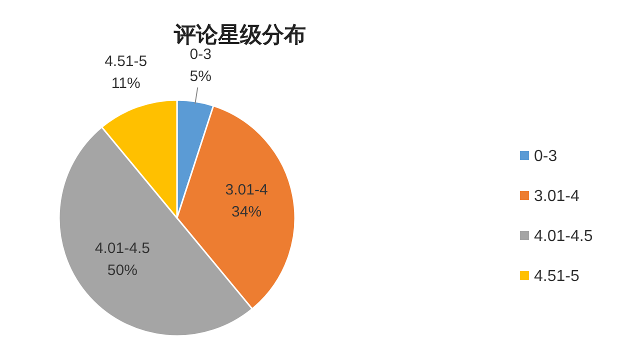 Image resolution: width=640 pixels, height=345 pixels. I want to click on slice-label: 0-3, so click(201, 54).